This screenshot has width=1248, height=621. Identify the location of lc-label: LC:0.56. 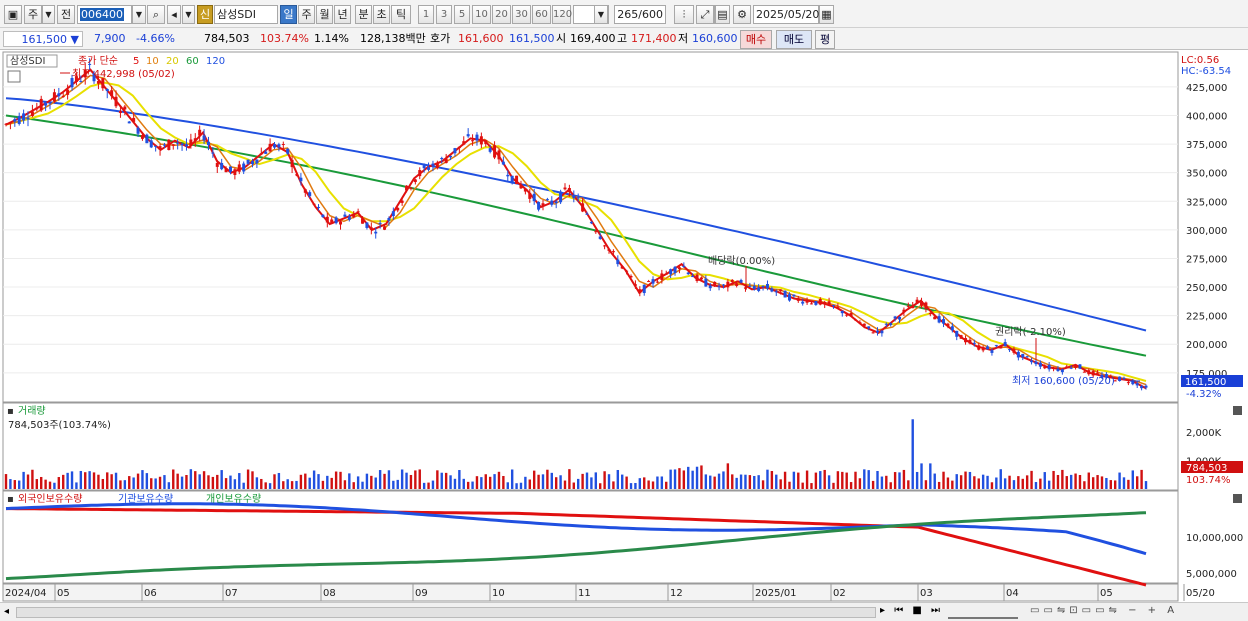
(1200, 60).